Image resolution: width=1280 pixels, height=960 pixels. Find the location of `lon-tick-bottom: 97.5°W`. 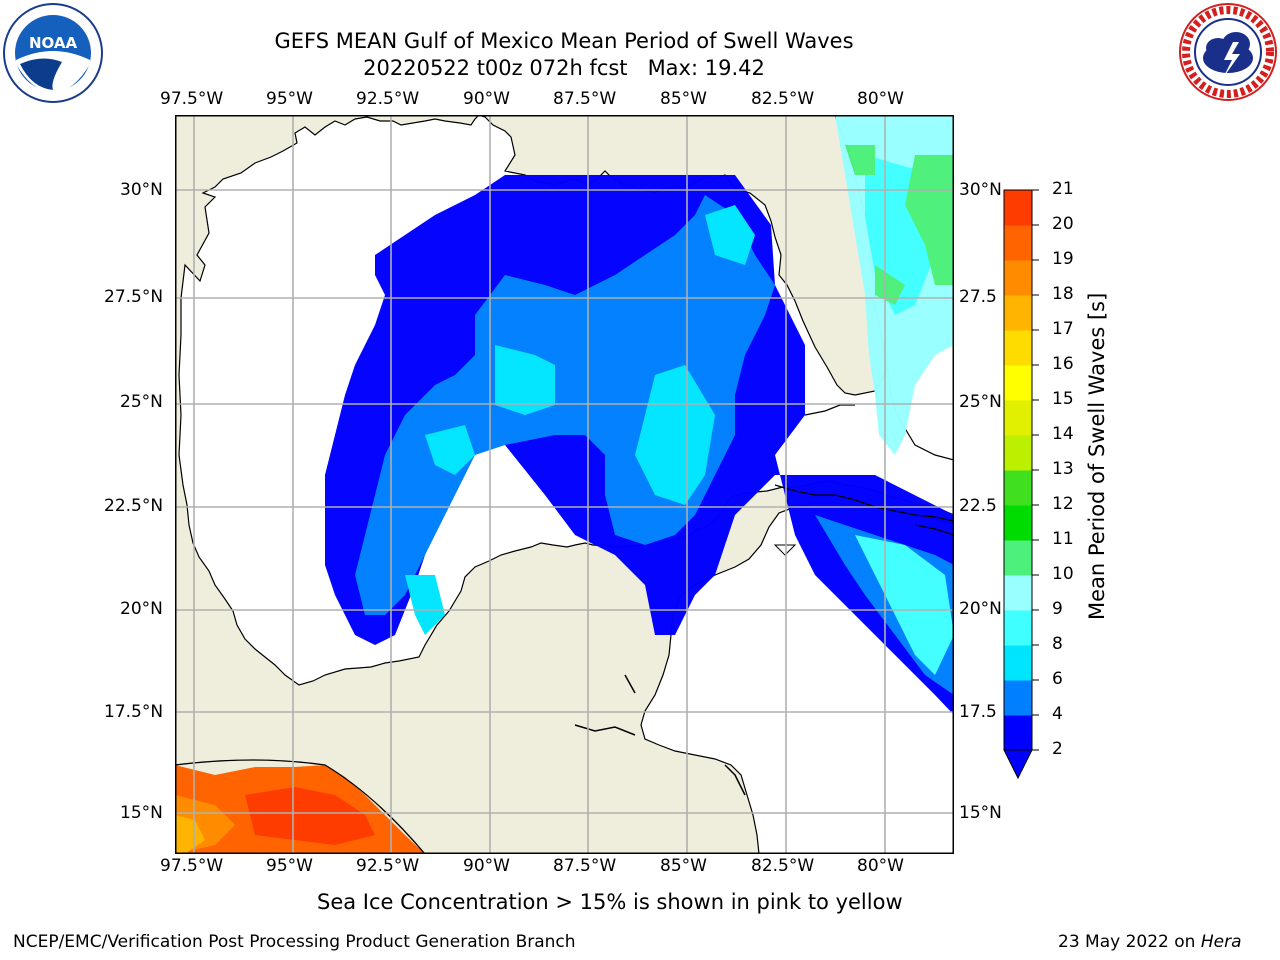

lon-tick-bottom: 97.5°W is located at coordinates (192, 866).